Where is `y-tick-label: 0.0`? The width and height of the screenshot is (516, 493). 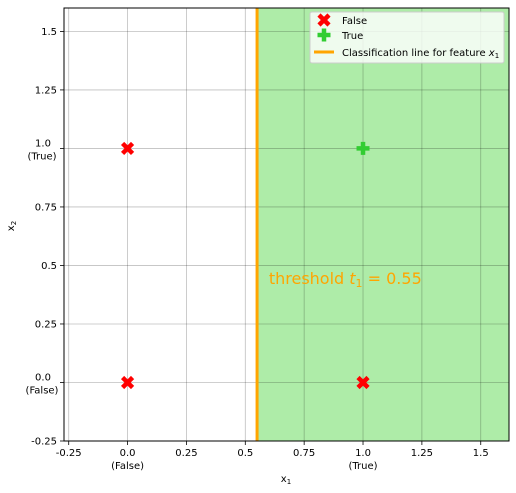
y-tick-label: 0.0 is located at coordinates (43, 377).